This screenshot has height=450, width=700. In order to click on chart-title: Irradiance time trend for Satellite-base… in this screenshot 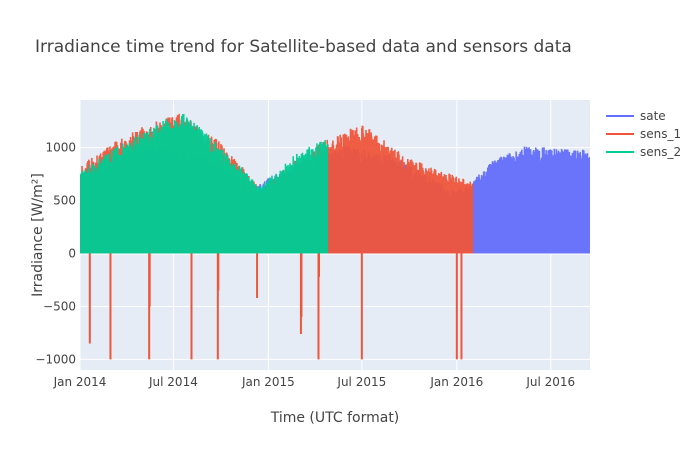, I will do `click(303, 47)`.